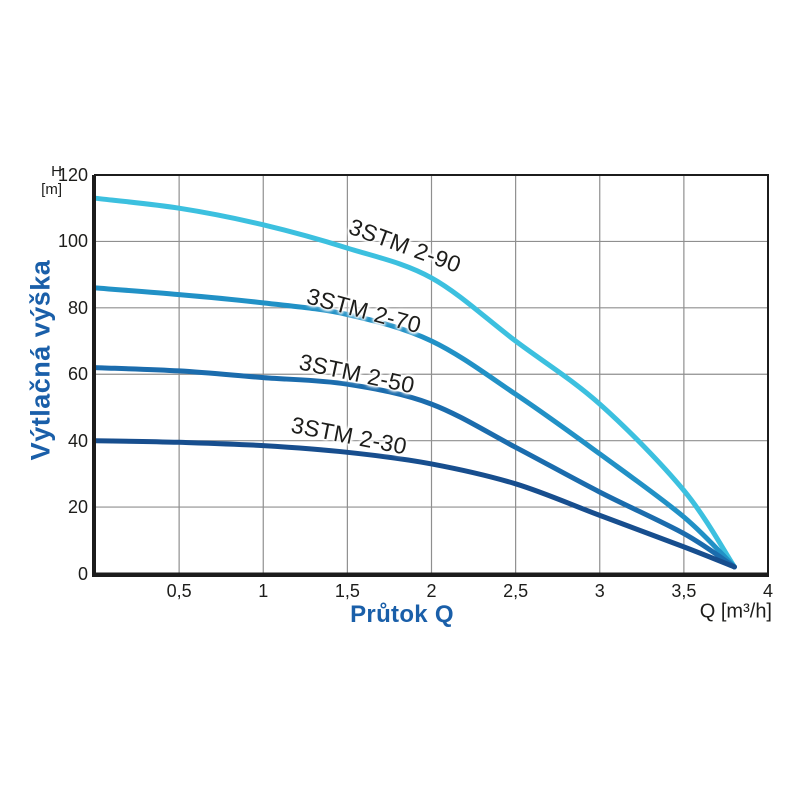  What do you see at coordinates (77, 374) in the screenshot?
I see `y-tick-label: 60` at bounding box center [77, 374].